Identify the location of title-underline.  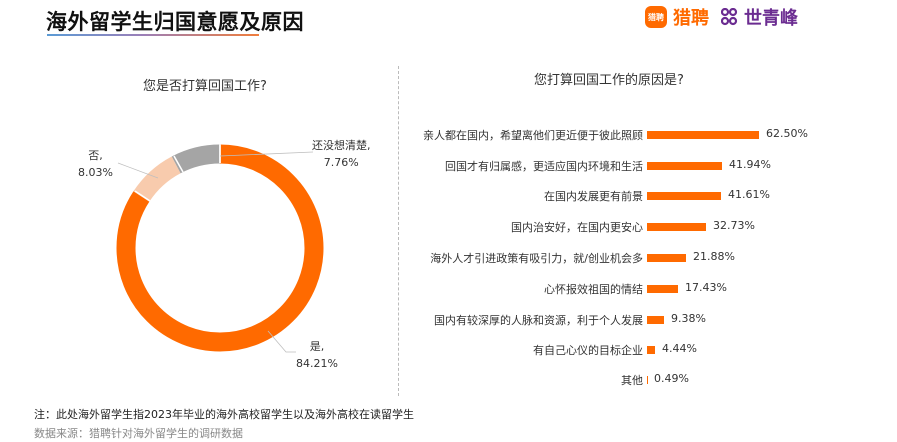
(153, 35).